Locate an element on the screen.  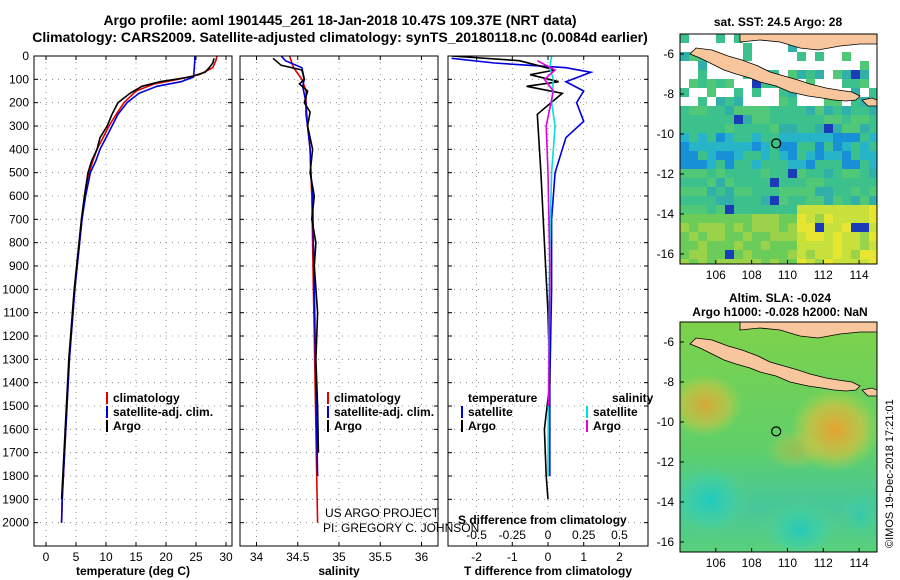
map-x-tick-label: 110 is located at coordinates (787, 563).